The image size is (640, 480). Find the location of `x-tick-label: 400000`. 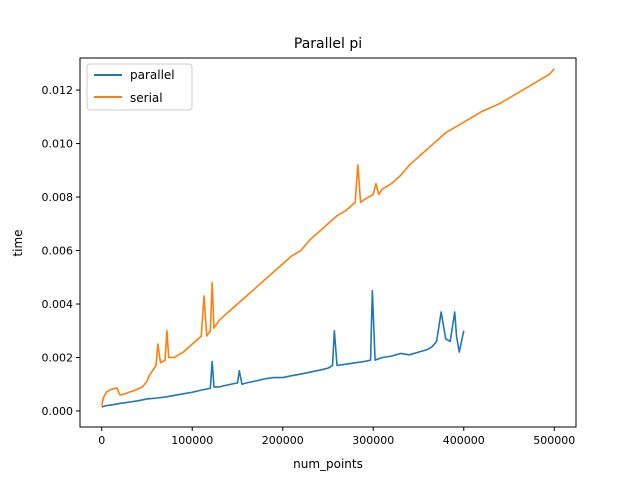

x-tick-label: 400000 is located at coordinates (464, 440).